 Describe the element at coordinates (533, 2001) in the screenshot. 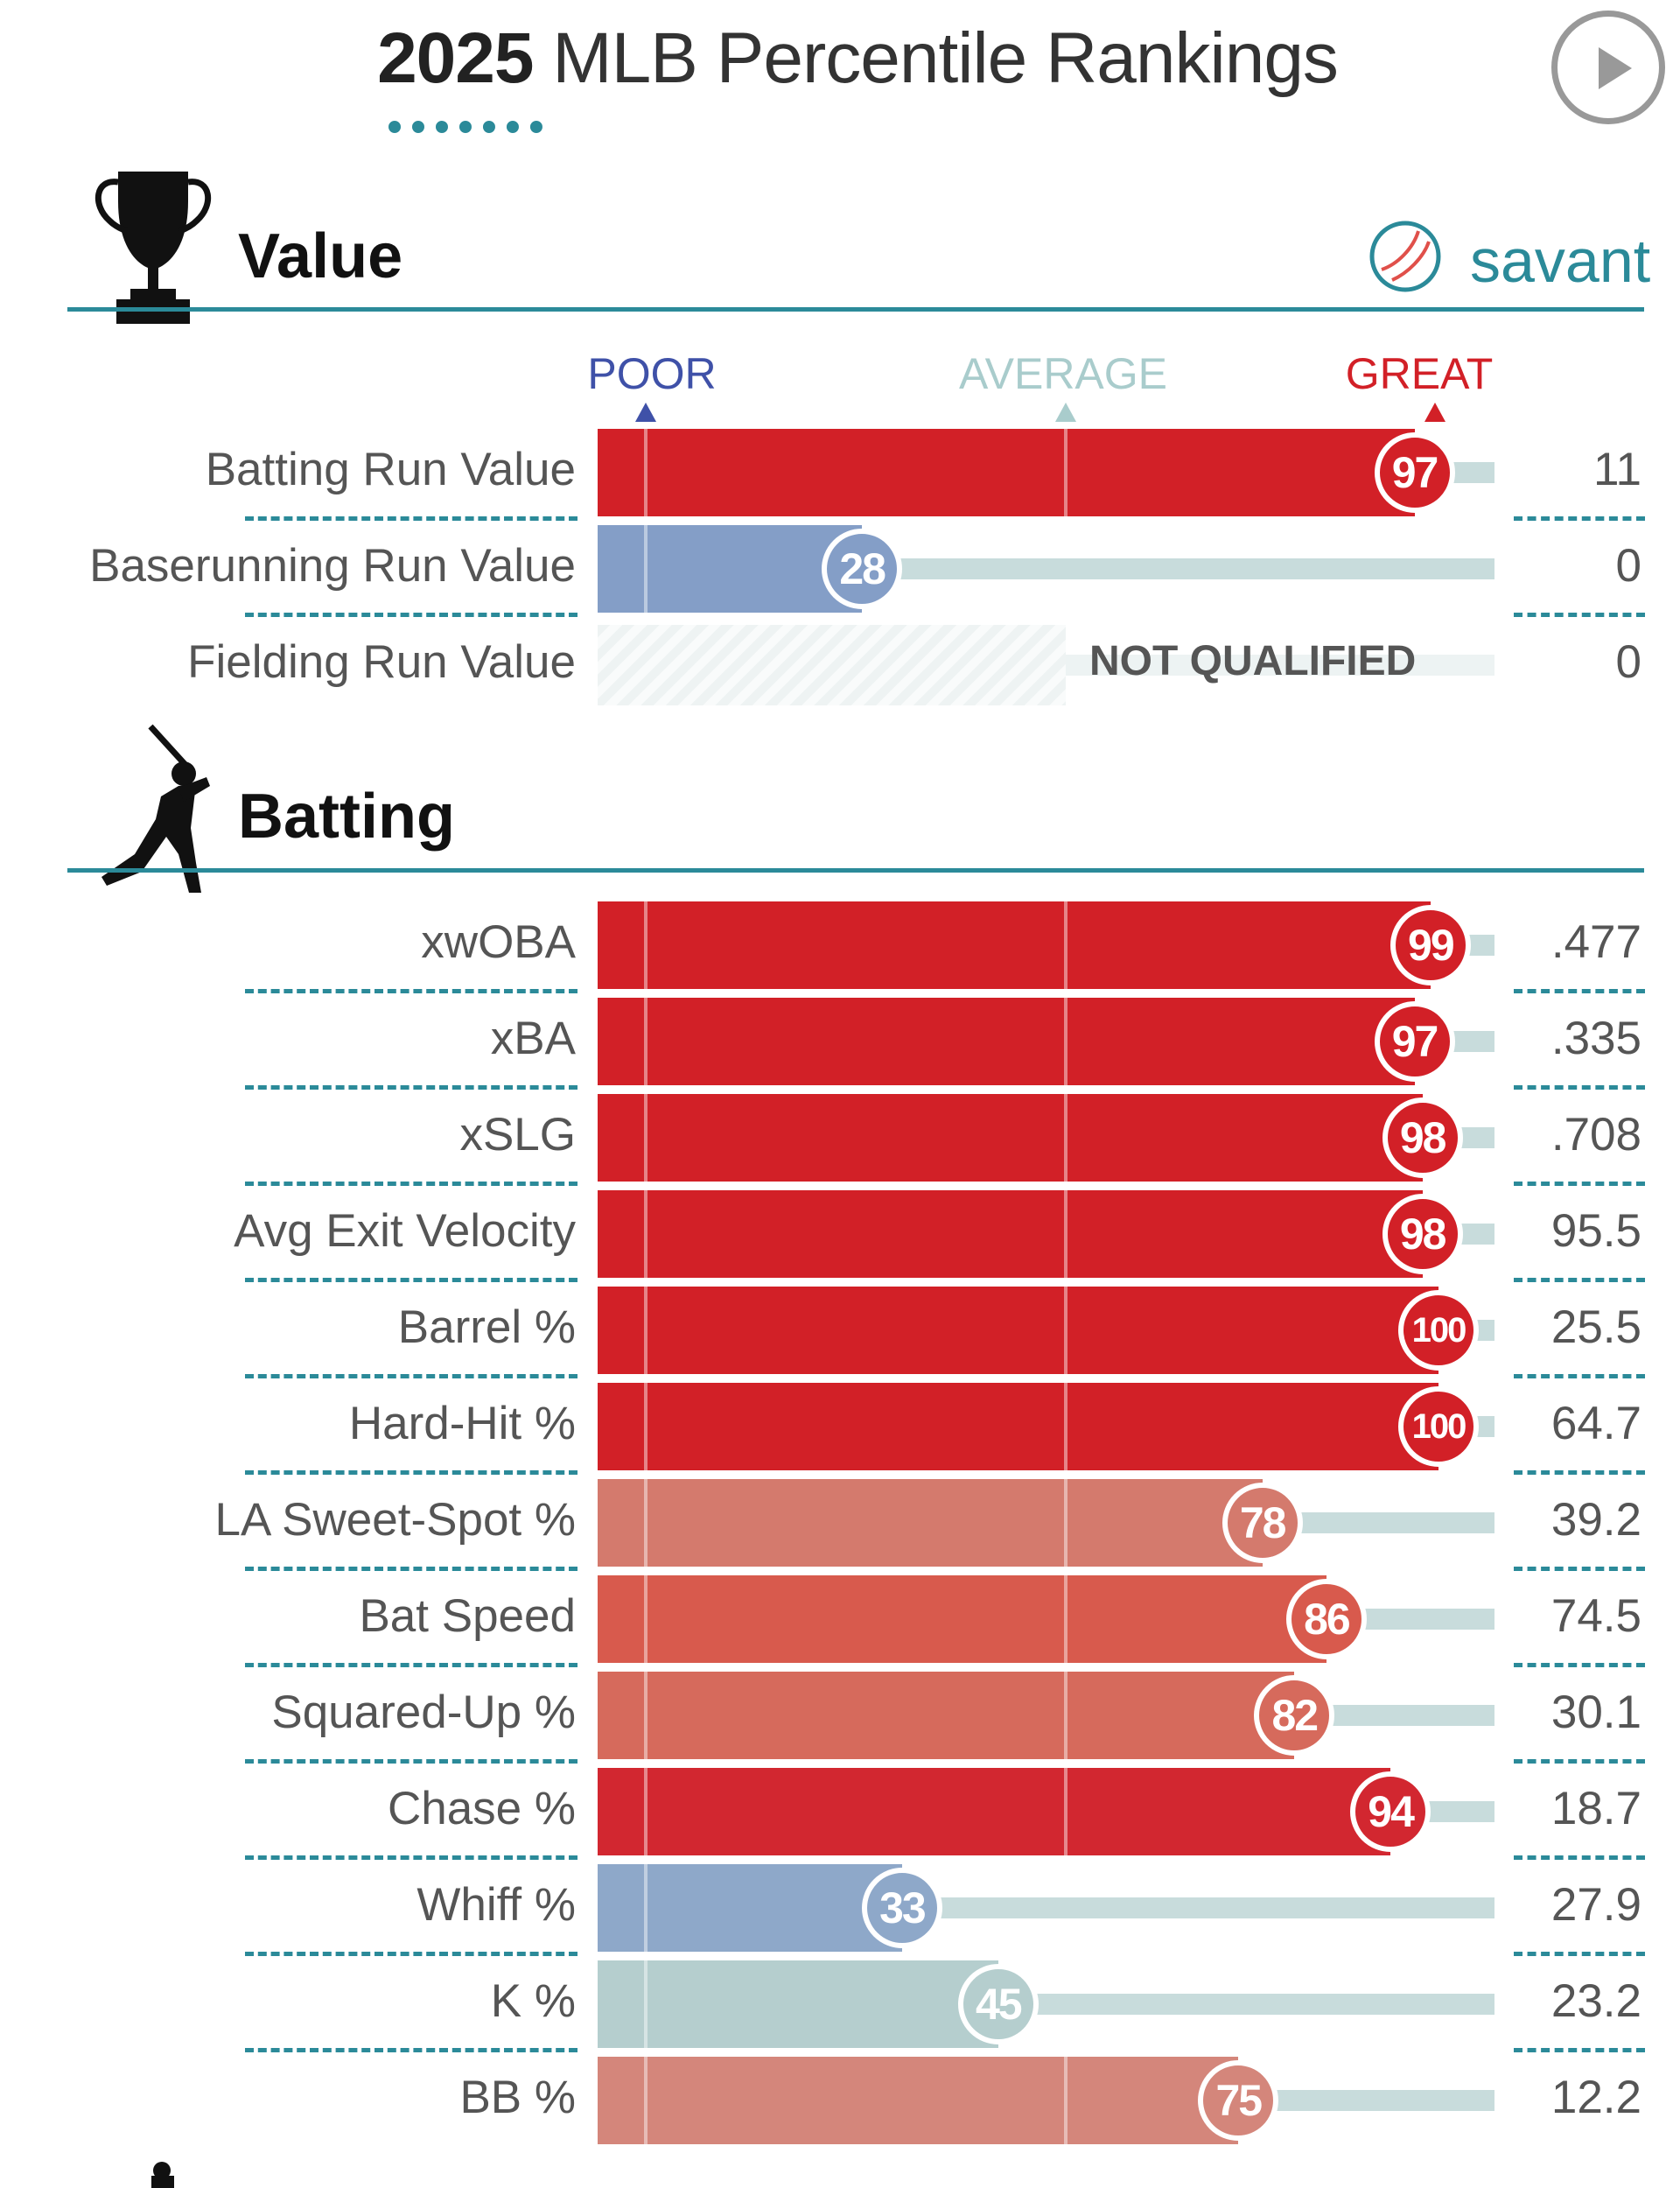

I see `metric-label: K %` at that location.